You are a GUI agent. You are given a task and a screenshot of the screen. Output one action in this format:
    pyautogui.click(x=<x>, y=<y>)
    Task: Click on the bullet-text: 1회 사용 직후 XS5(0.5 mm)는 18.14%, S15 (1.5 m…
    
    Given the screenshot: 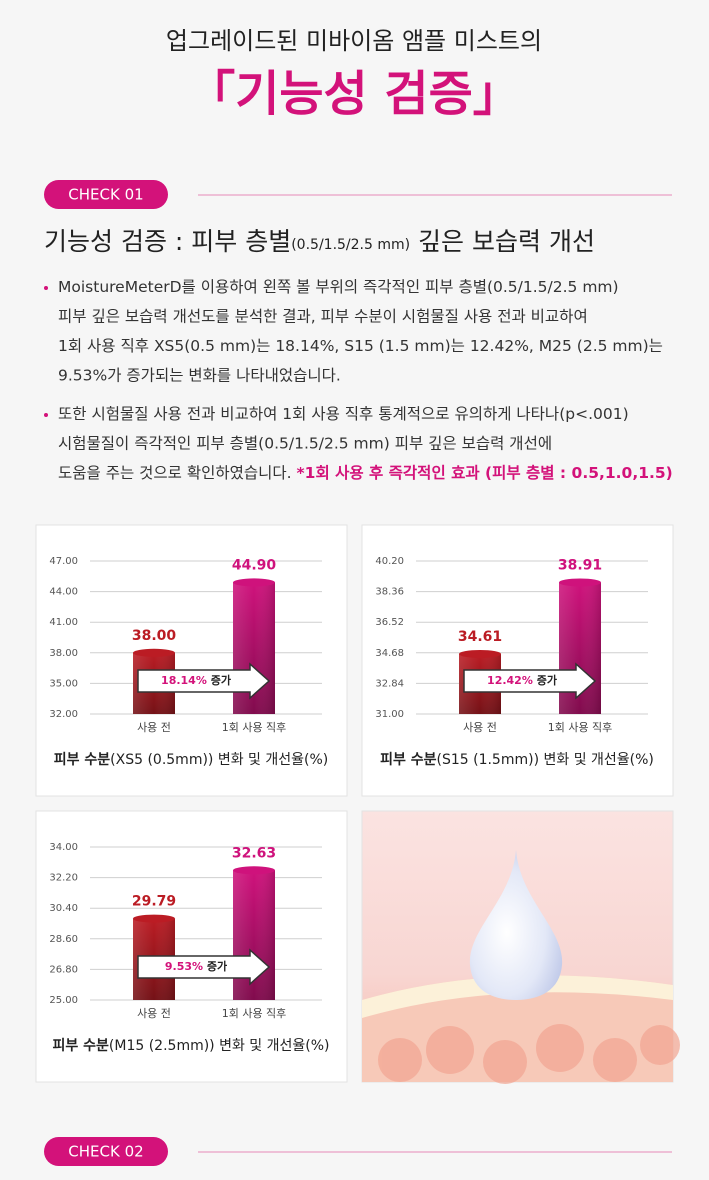 What is the action you would take?
    pyautogui.click(x=360, y=346)
    